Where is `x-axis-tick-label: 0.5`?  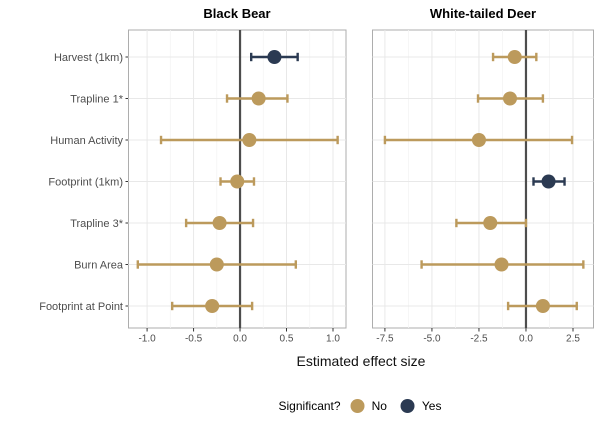 x-axis-tick-label: 0.5 is located at coordinates (287, 339).